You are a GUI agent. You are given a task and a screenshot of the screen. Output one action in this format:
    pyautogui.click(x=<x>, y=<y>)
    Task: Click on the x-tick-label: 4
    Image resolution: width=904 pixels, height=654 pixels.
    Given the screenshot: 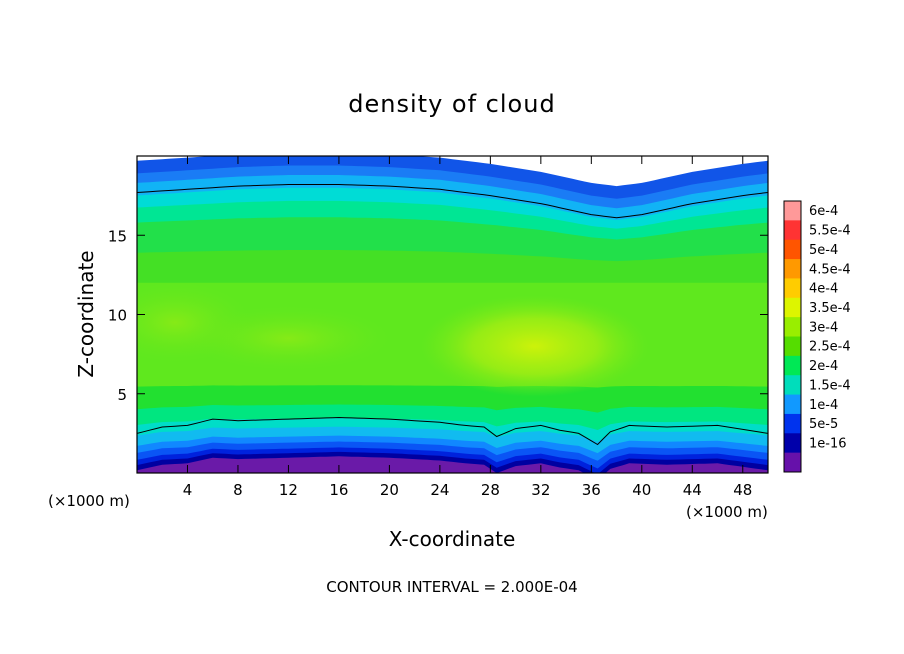 What is the action you would take?
    pyautogui.click(x=188, y=490)
    